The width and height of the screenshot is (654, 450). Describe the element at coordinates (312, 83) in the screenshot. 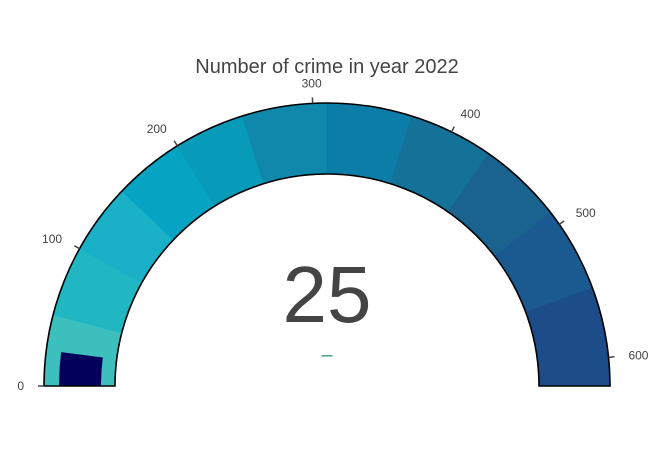

I see `gauge-tick-label: 300` at that location.